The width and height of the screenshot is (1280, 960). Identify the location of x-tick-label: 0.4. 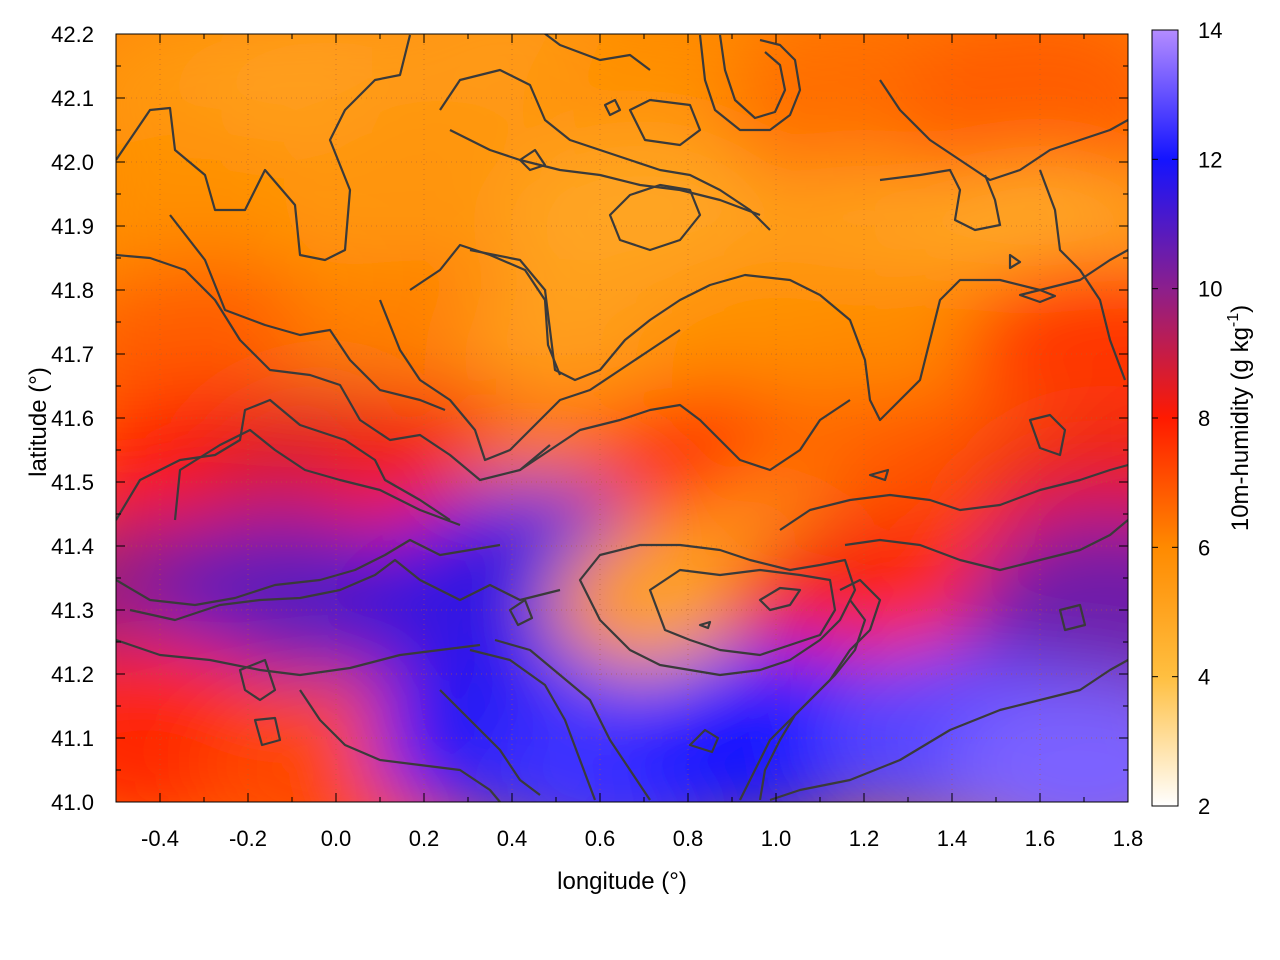
(512, 838).